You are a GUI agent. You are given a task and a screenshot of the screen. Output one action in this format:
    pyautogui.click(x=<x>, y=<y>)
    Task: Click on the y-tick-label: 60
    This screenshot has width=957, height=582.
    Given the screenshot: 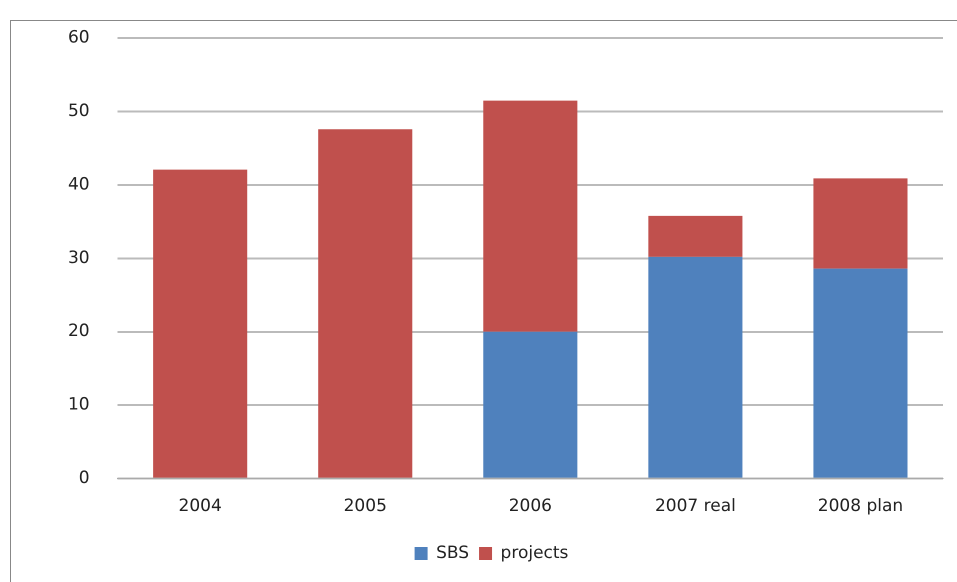 What is the action you would take?
    pyautogui.click(x=79, y=38)
    